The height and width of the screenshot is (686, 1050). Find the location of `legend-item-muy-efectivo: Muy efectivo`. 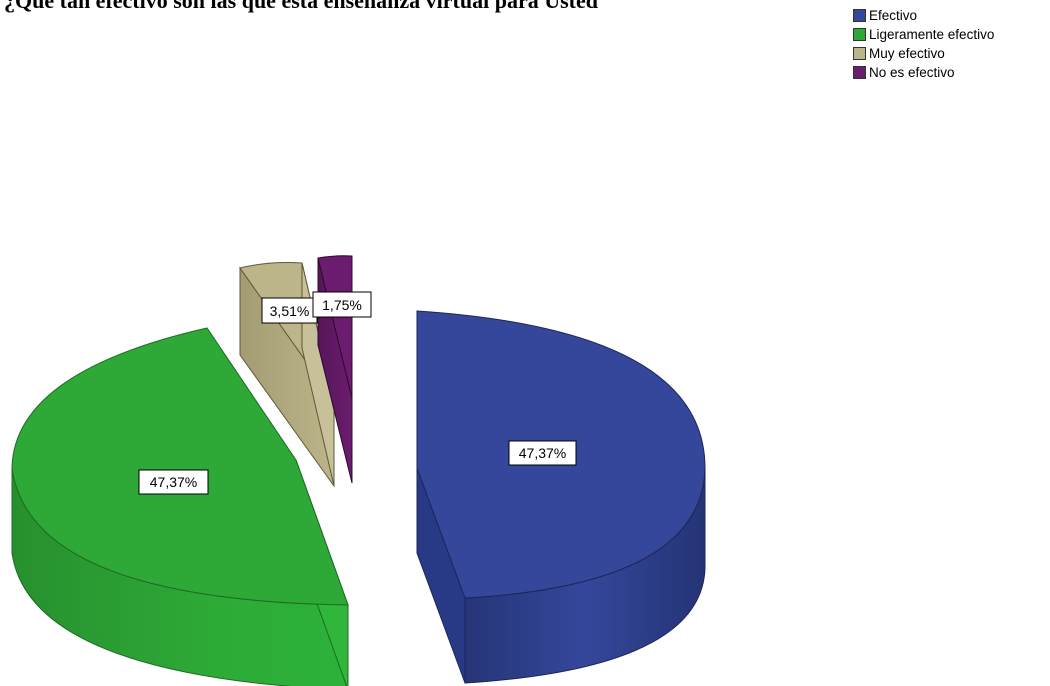

legend-item-muy-efectivo: Muy efectivo is located at coordinates (923, 53).